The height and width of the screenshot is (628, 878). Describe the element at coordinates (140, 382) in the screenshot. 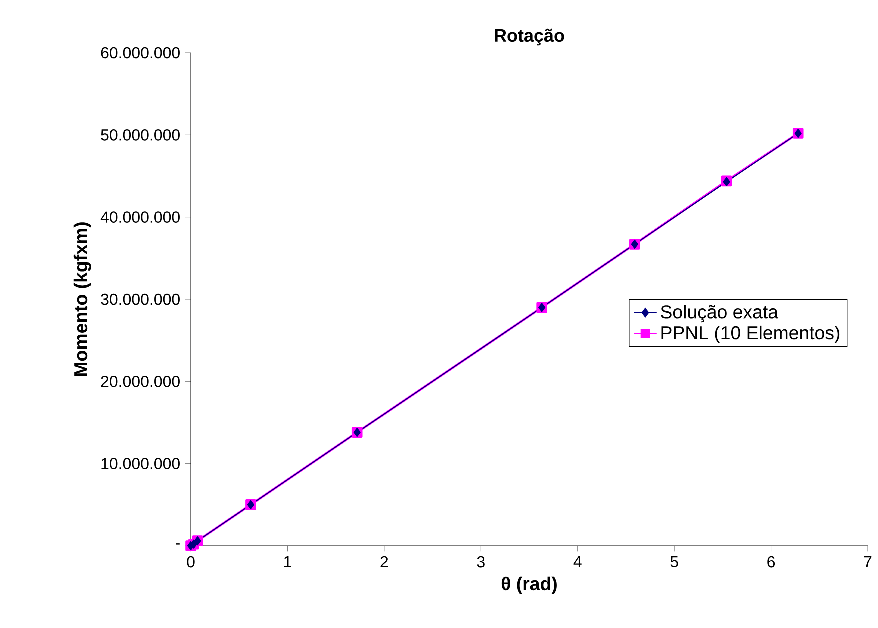

I see `y-tick-label: 20.000.000` at that location.